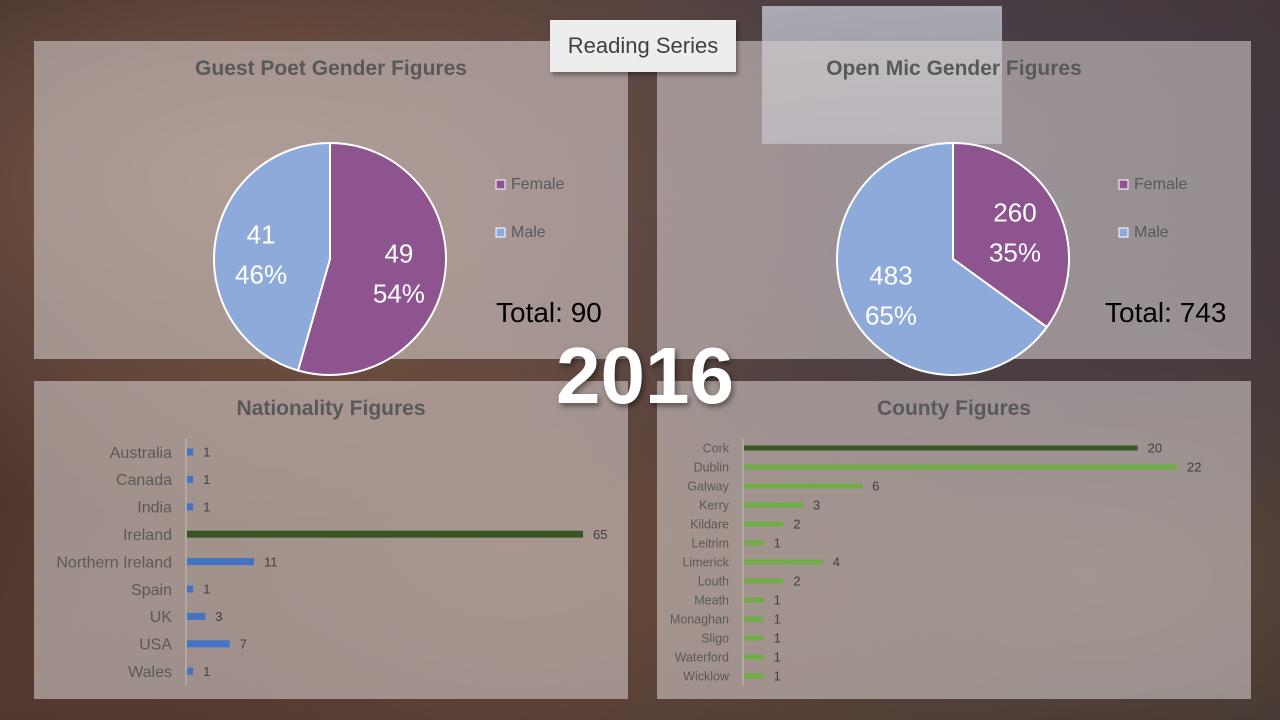  Describe the element at coordinates (190, 507) in the screenshot. I see `nationality-bar-india` at that location.